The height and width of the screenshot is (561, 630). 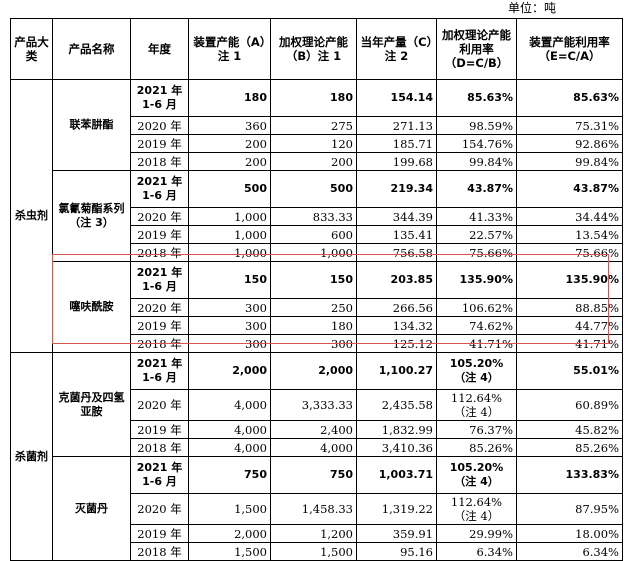 I want to click on rate-e-cell: 87.95%, so click(x=569, y=509).